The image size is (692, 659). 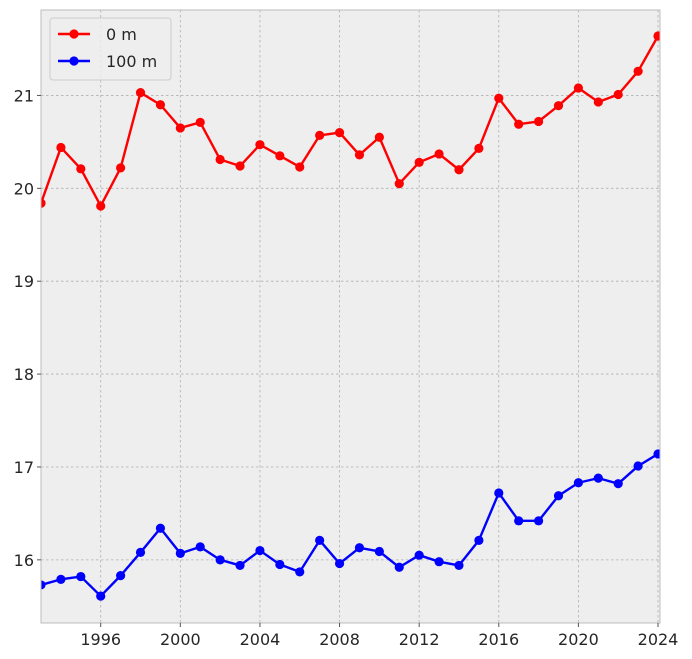 I want to click on y-axis: 16 17 18 19 20 21, so click(x=27, y=328).